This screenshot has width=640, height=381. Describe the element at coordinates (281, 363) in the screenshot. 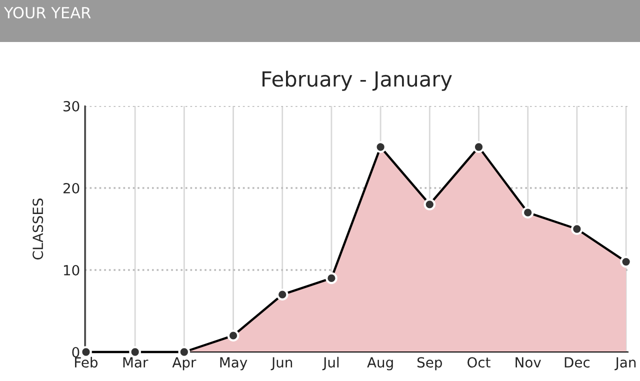

I see `x-tick-label: Jun` at that location.